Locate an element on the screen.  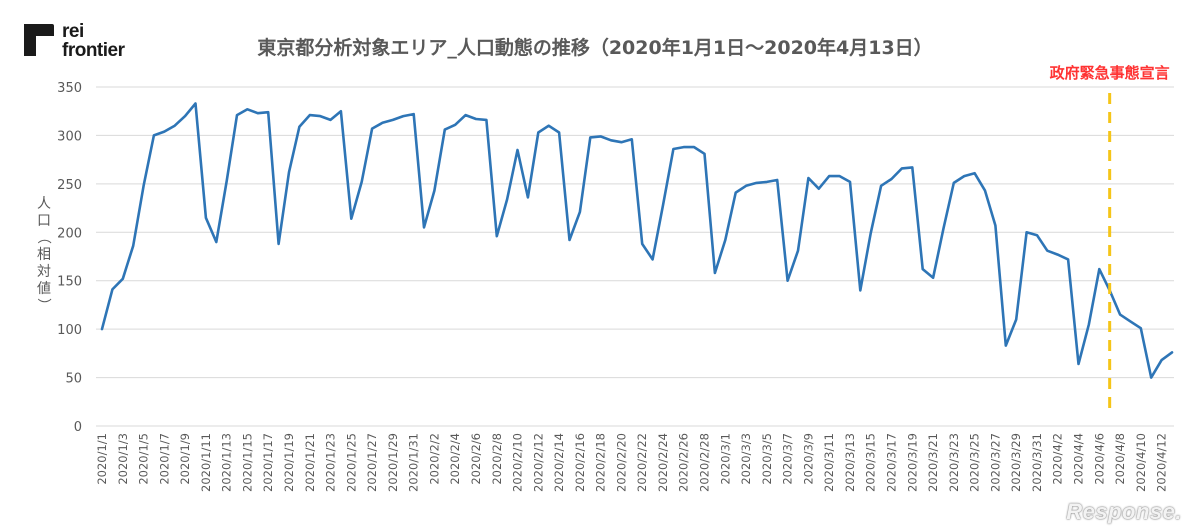
x-tick-label: 2020/4/4 is located at coordinates (1079, 459).